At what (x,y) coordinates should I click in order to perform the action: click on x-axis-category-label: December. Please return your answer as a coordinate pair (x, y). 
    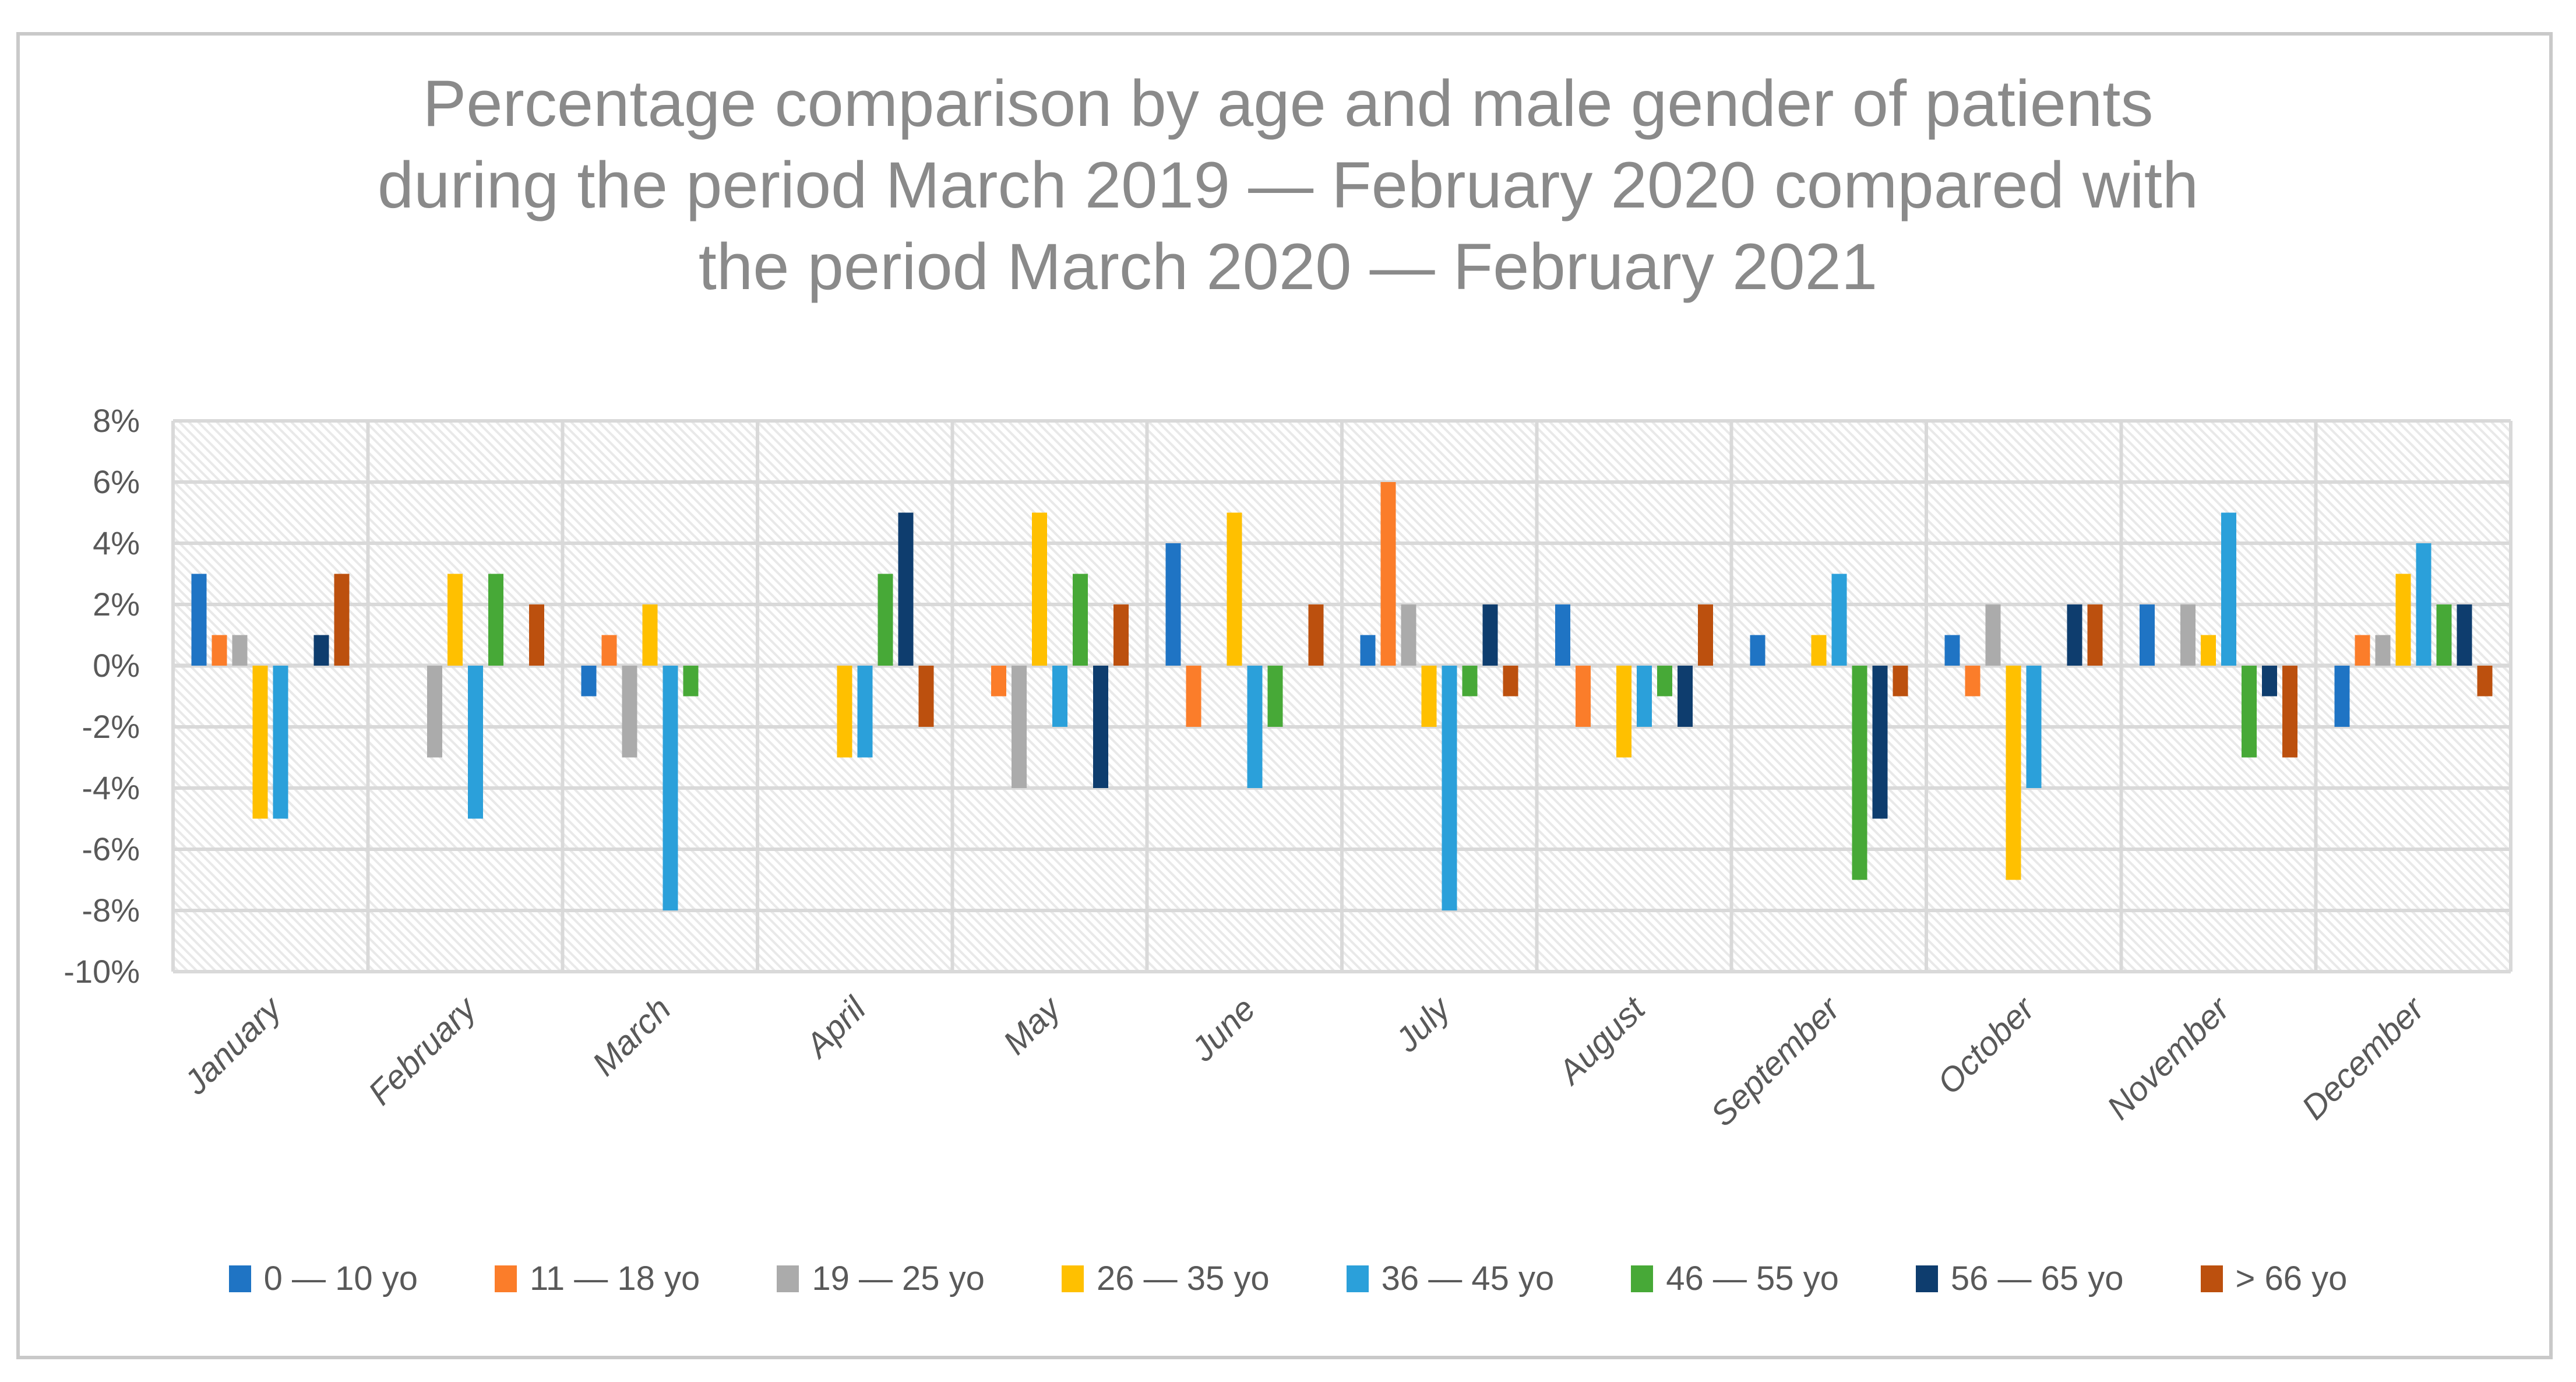
    Looking at the image, I should click on (2364, 1058).